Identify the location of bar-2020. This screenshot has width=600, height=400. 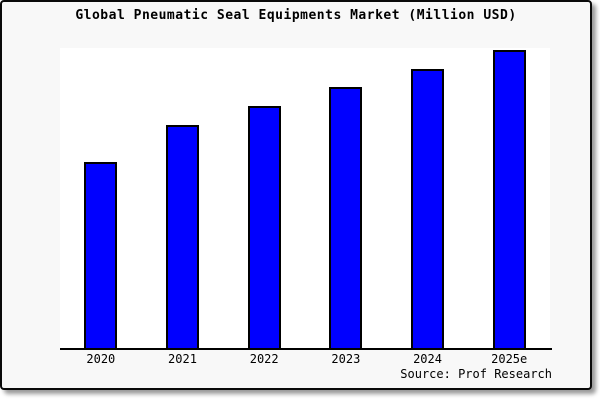
(101, 256).